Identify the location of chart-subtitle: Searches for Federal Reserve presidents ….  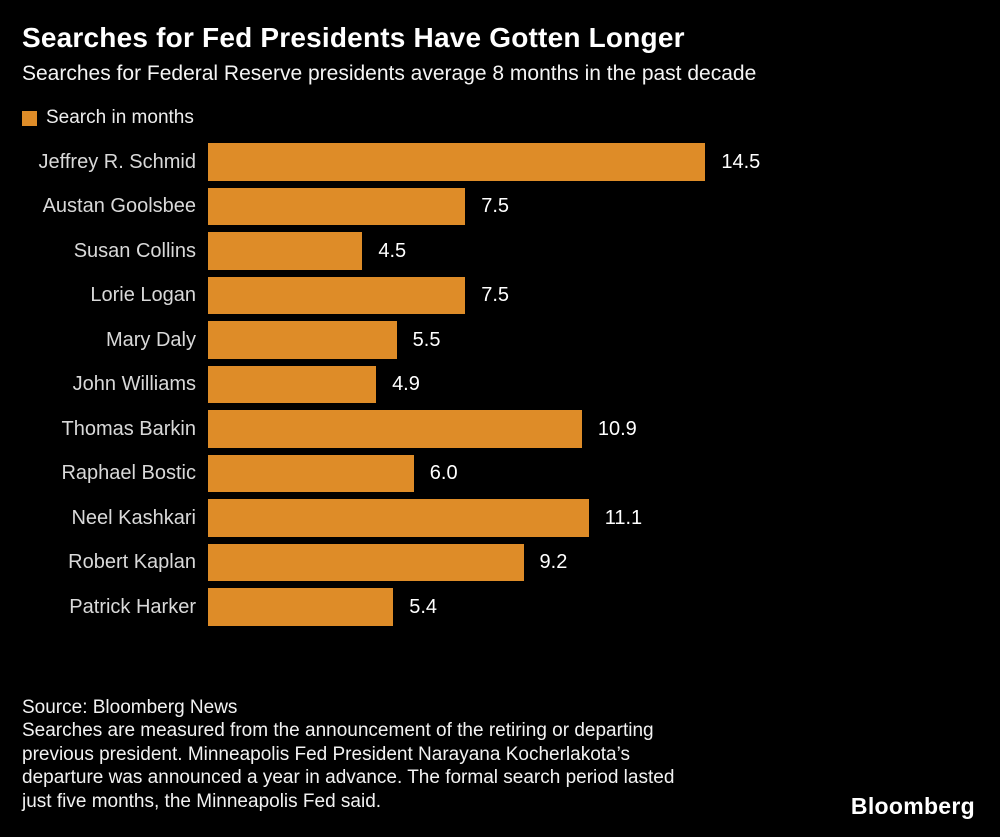
(389, 74).